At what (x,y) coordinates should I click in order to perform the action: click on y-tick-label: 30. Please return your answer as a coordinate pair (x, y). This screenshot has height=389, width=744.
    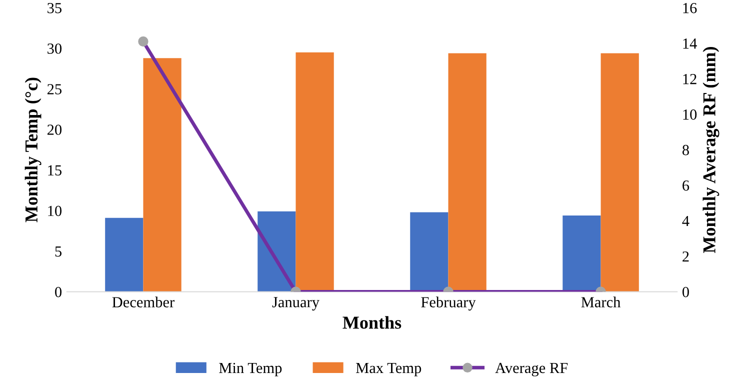
    Looking at the image, I should click on (55, 48).